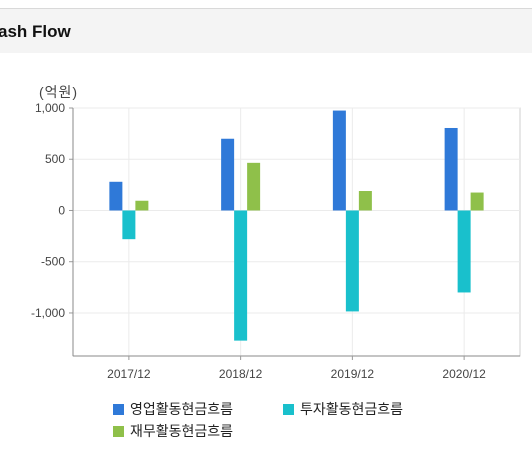 This screenshot has width=532, height=457. What do you see at coordinates (129, 374) in the screenshot?
I see `x-tick-label: 2017/12` at bounding box center [129, 374].